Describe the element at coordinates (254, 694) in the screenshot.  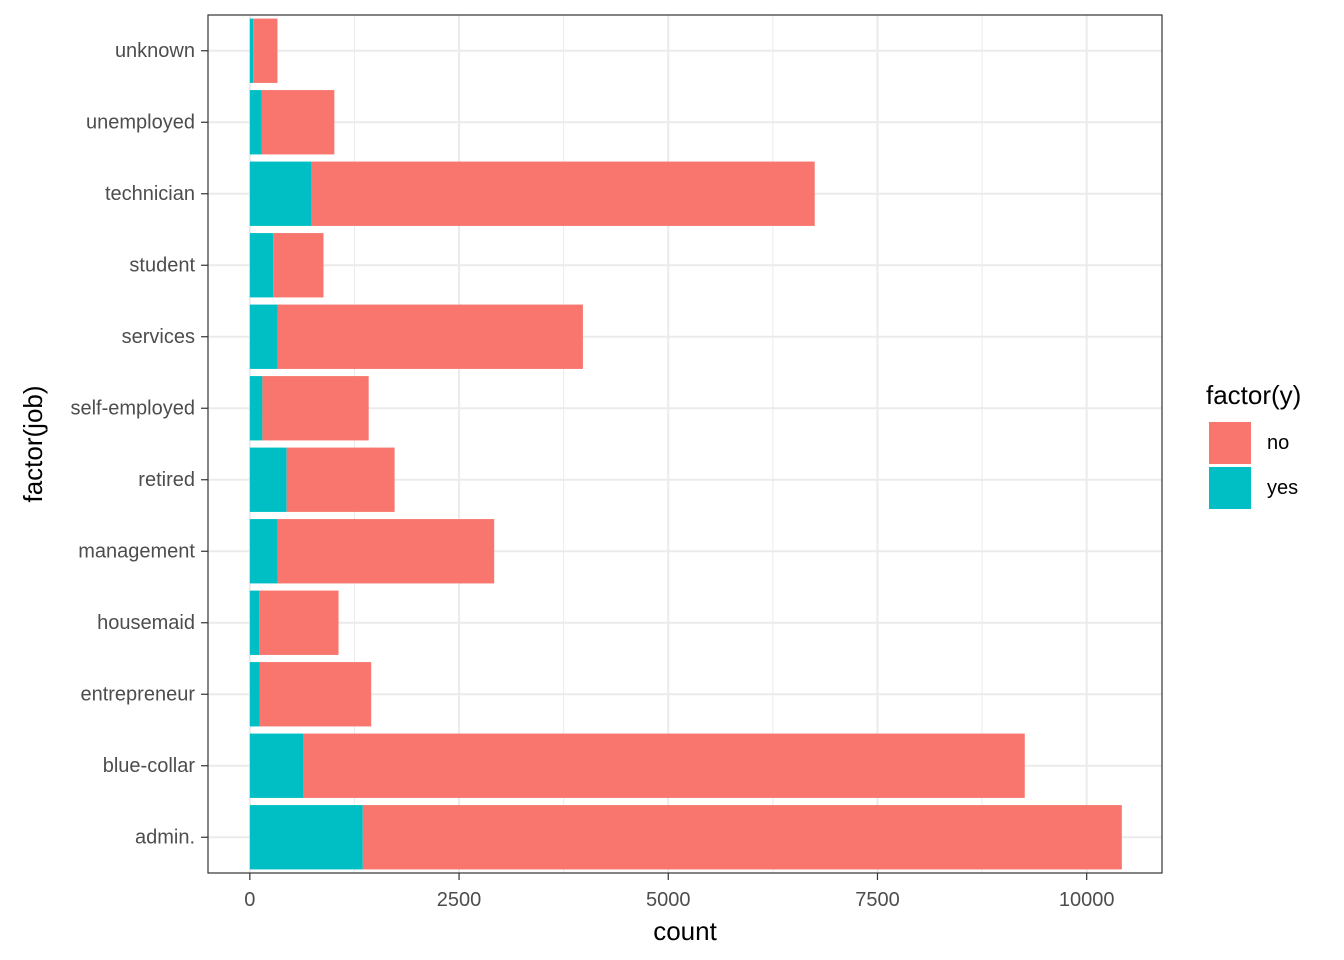
I see `bar-yes-entrepreneur` at that location.